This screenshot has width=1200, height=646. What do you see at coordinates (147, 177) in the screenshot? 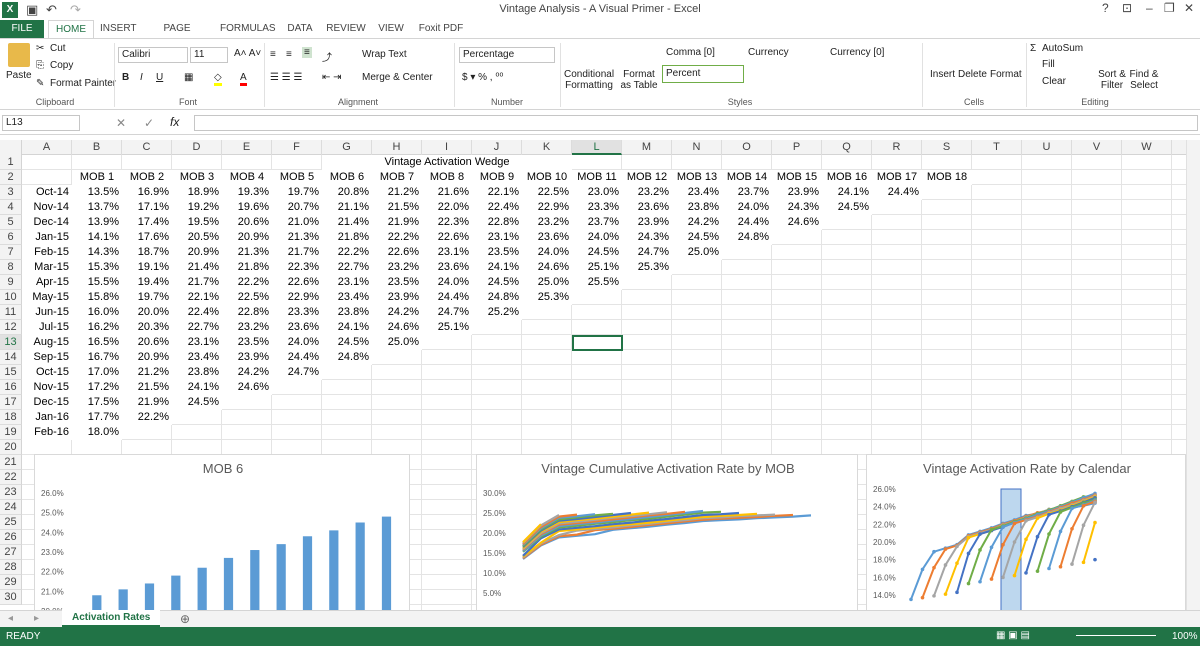
I see `table-header-cell: MOB 2` at bounding box center [147, 177].